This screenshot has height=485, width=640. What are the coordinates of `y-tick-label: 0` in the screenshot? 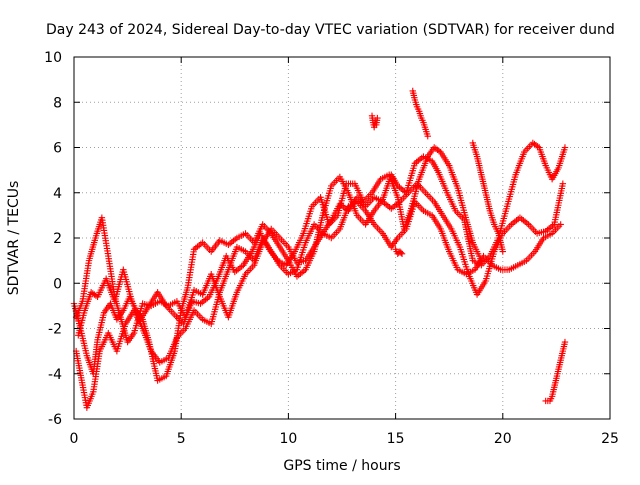 It's located at (57, 284).